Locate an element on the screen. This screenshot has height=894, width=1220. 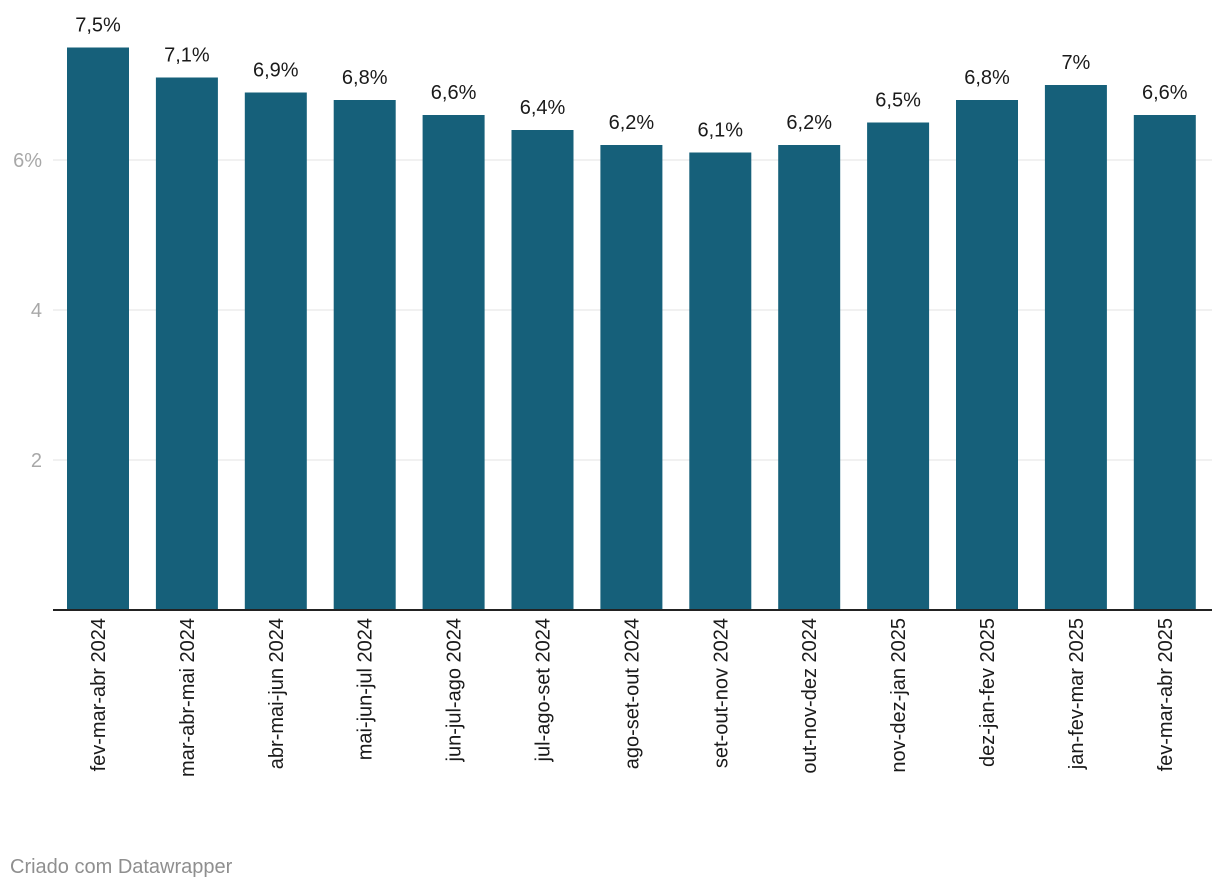
data-label: 7% is located at coordinates (1075, 63).